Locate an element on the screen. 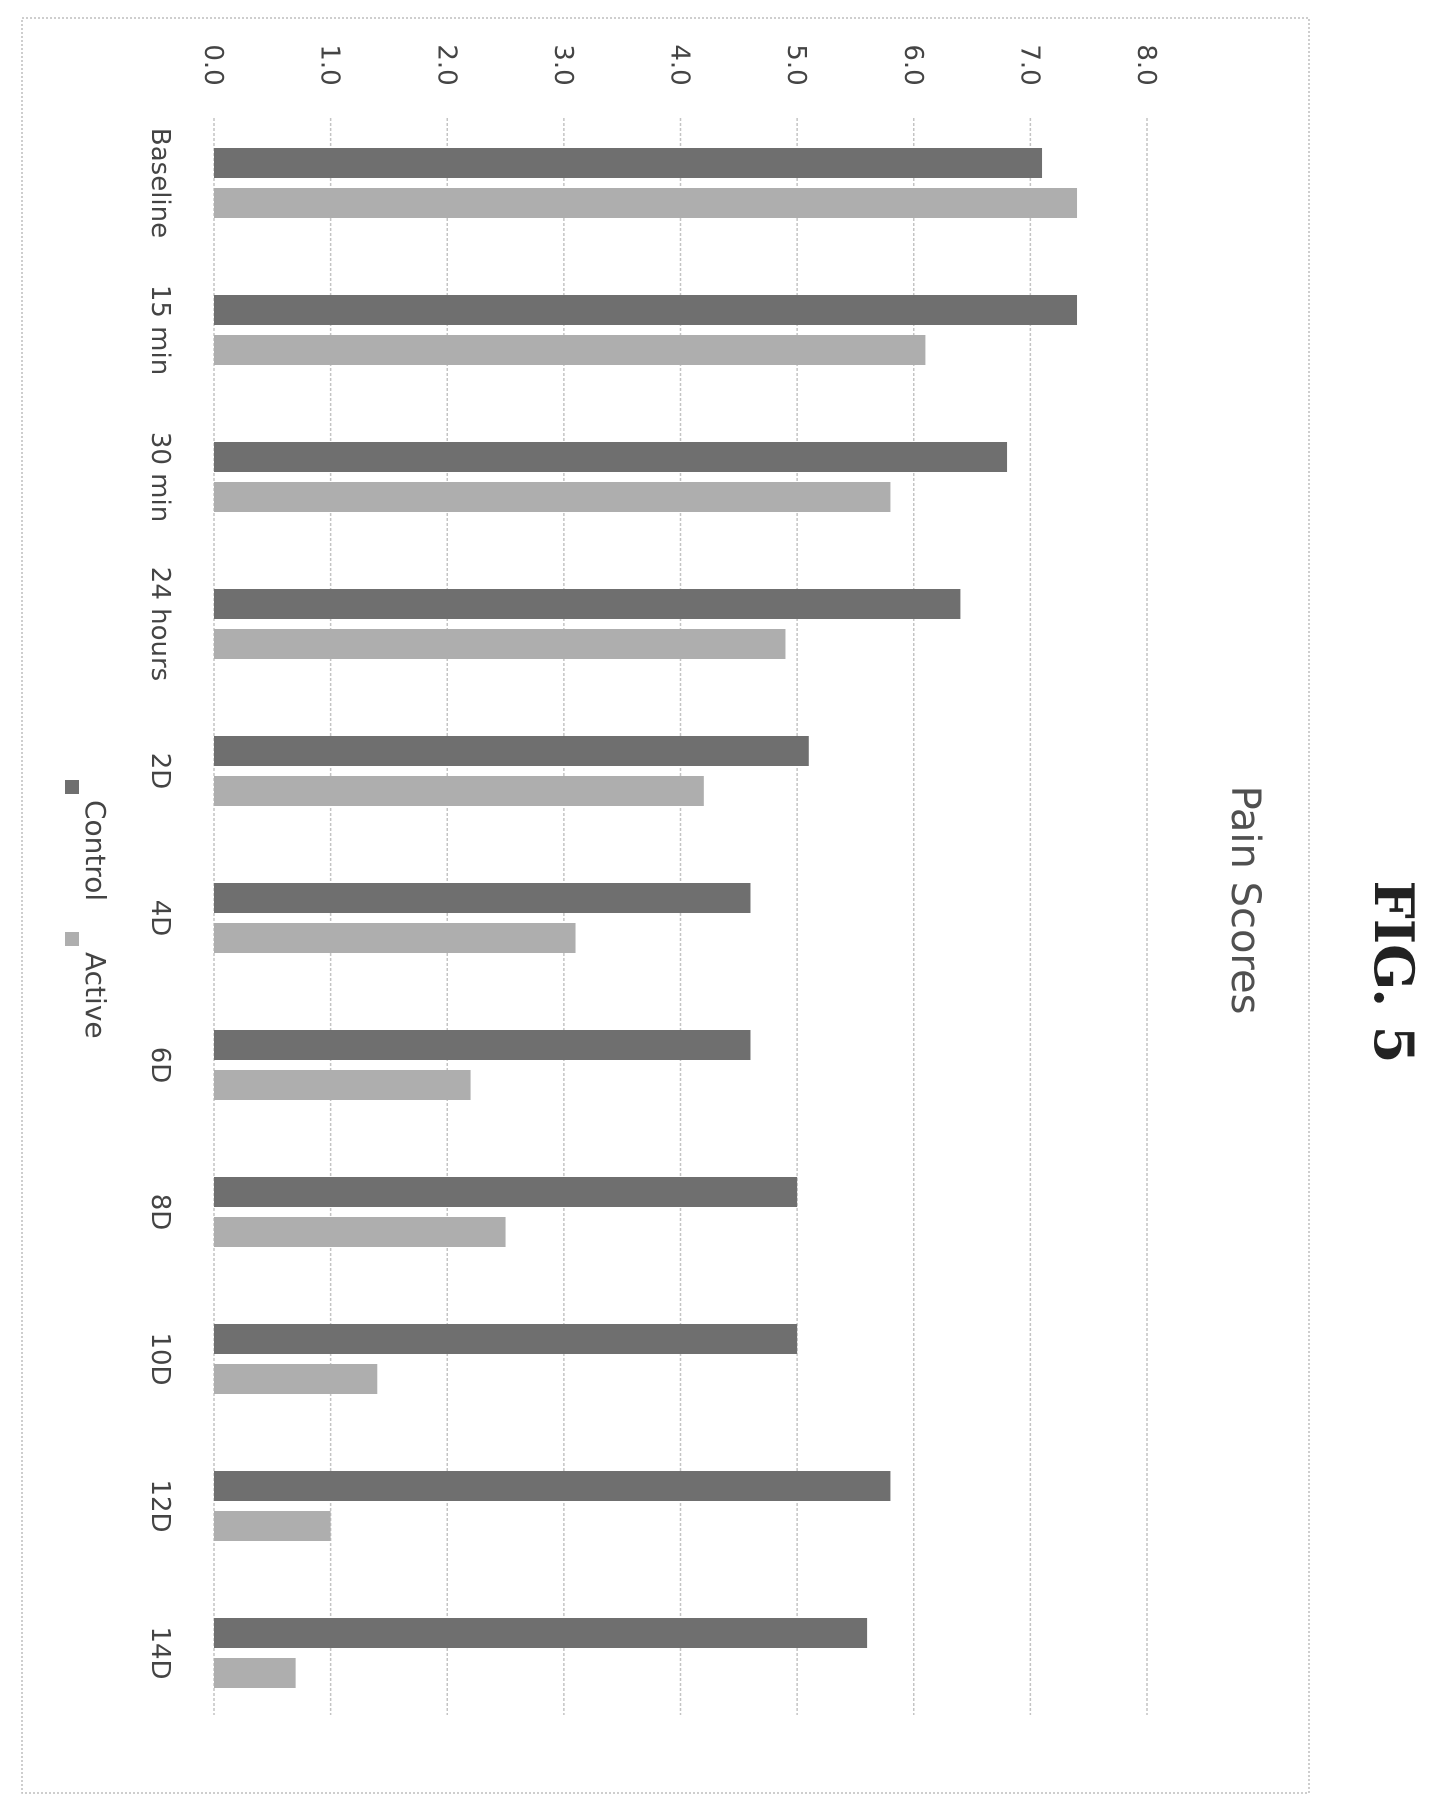  tick-label: 5.0 is located at coordinates (796, 64).